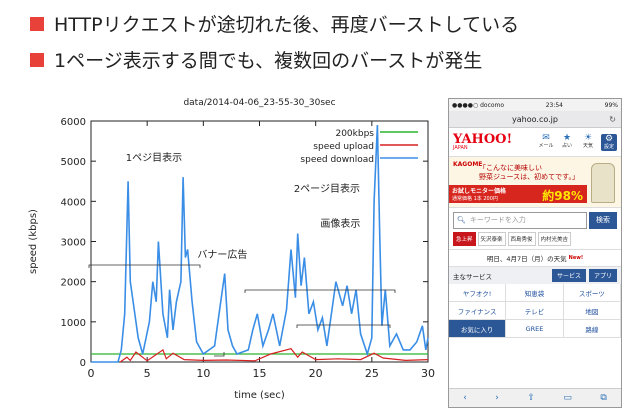  I want to click on search-button: 検索, so click(603, 220).